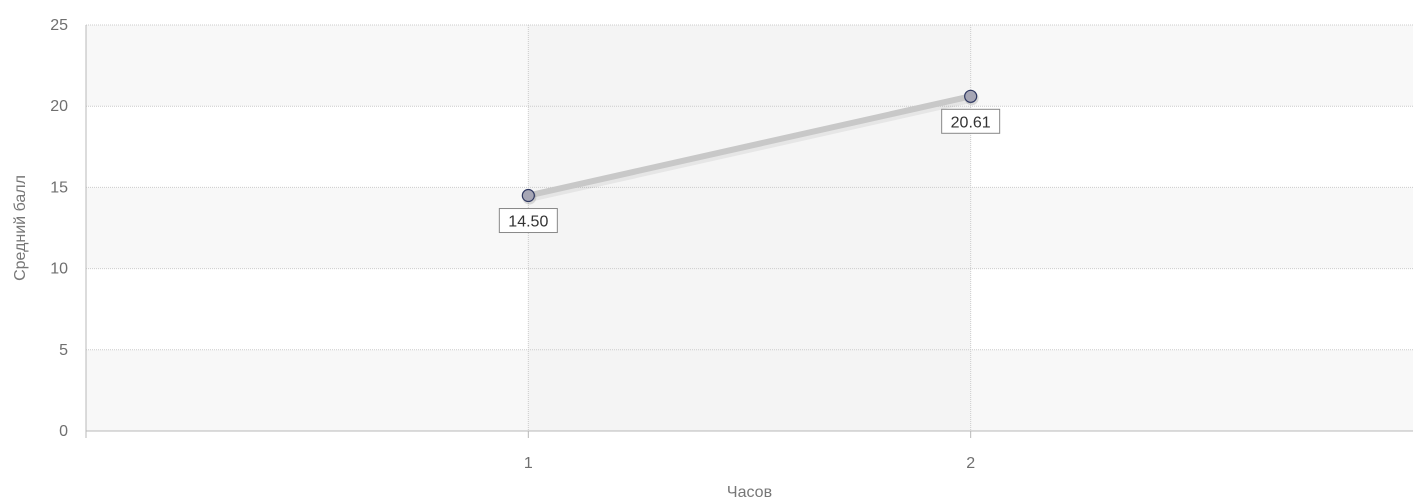  I want to click on series-group, so click(750, 147).